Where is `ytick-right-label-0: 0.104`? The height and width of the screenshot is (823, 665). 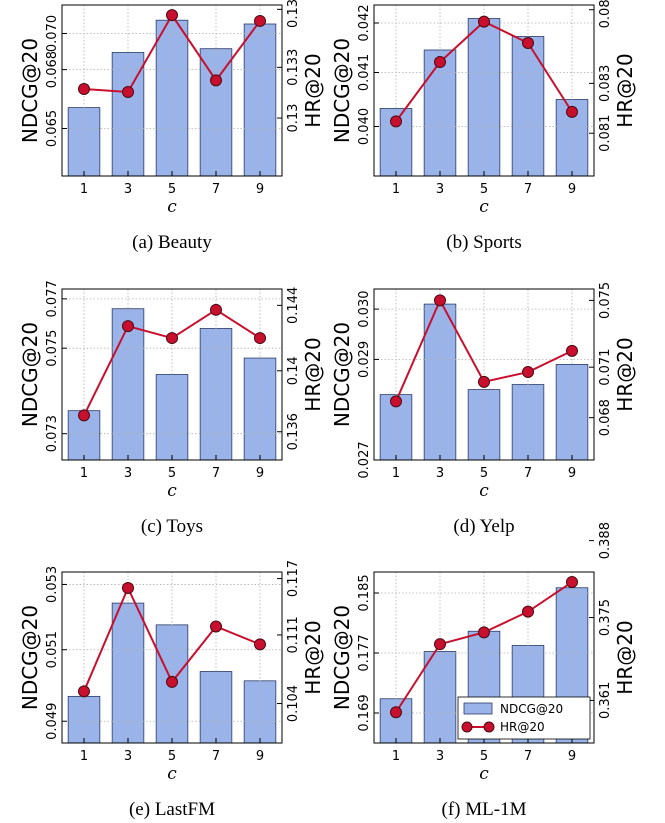 ytick-right-label-0: 0.104 is located at coordinates (293, 703).